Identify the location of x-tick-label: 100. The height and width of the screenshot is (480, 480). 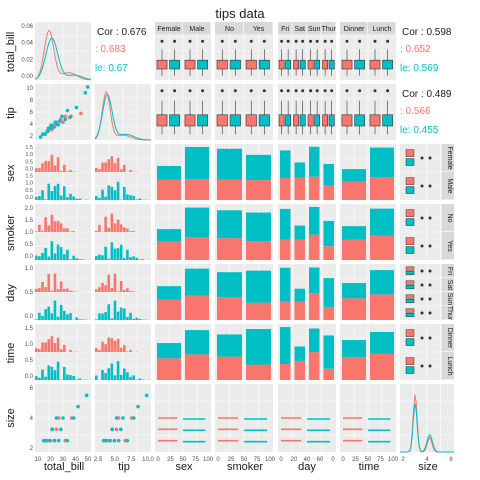
(208, 460).